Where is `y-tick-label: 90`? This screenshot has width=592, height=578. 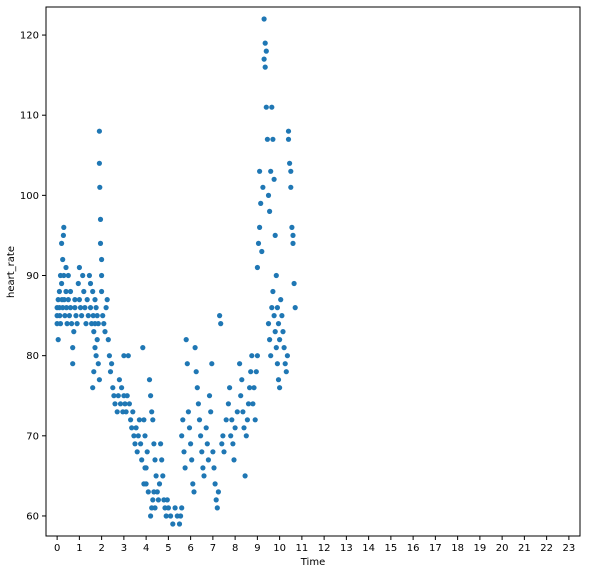 y-tick-label: 90 is located at coordinates (32, 276).